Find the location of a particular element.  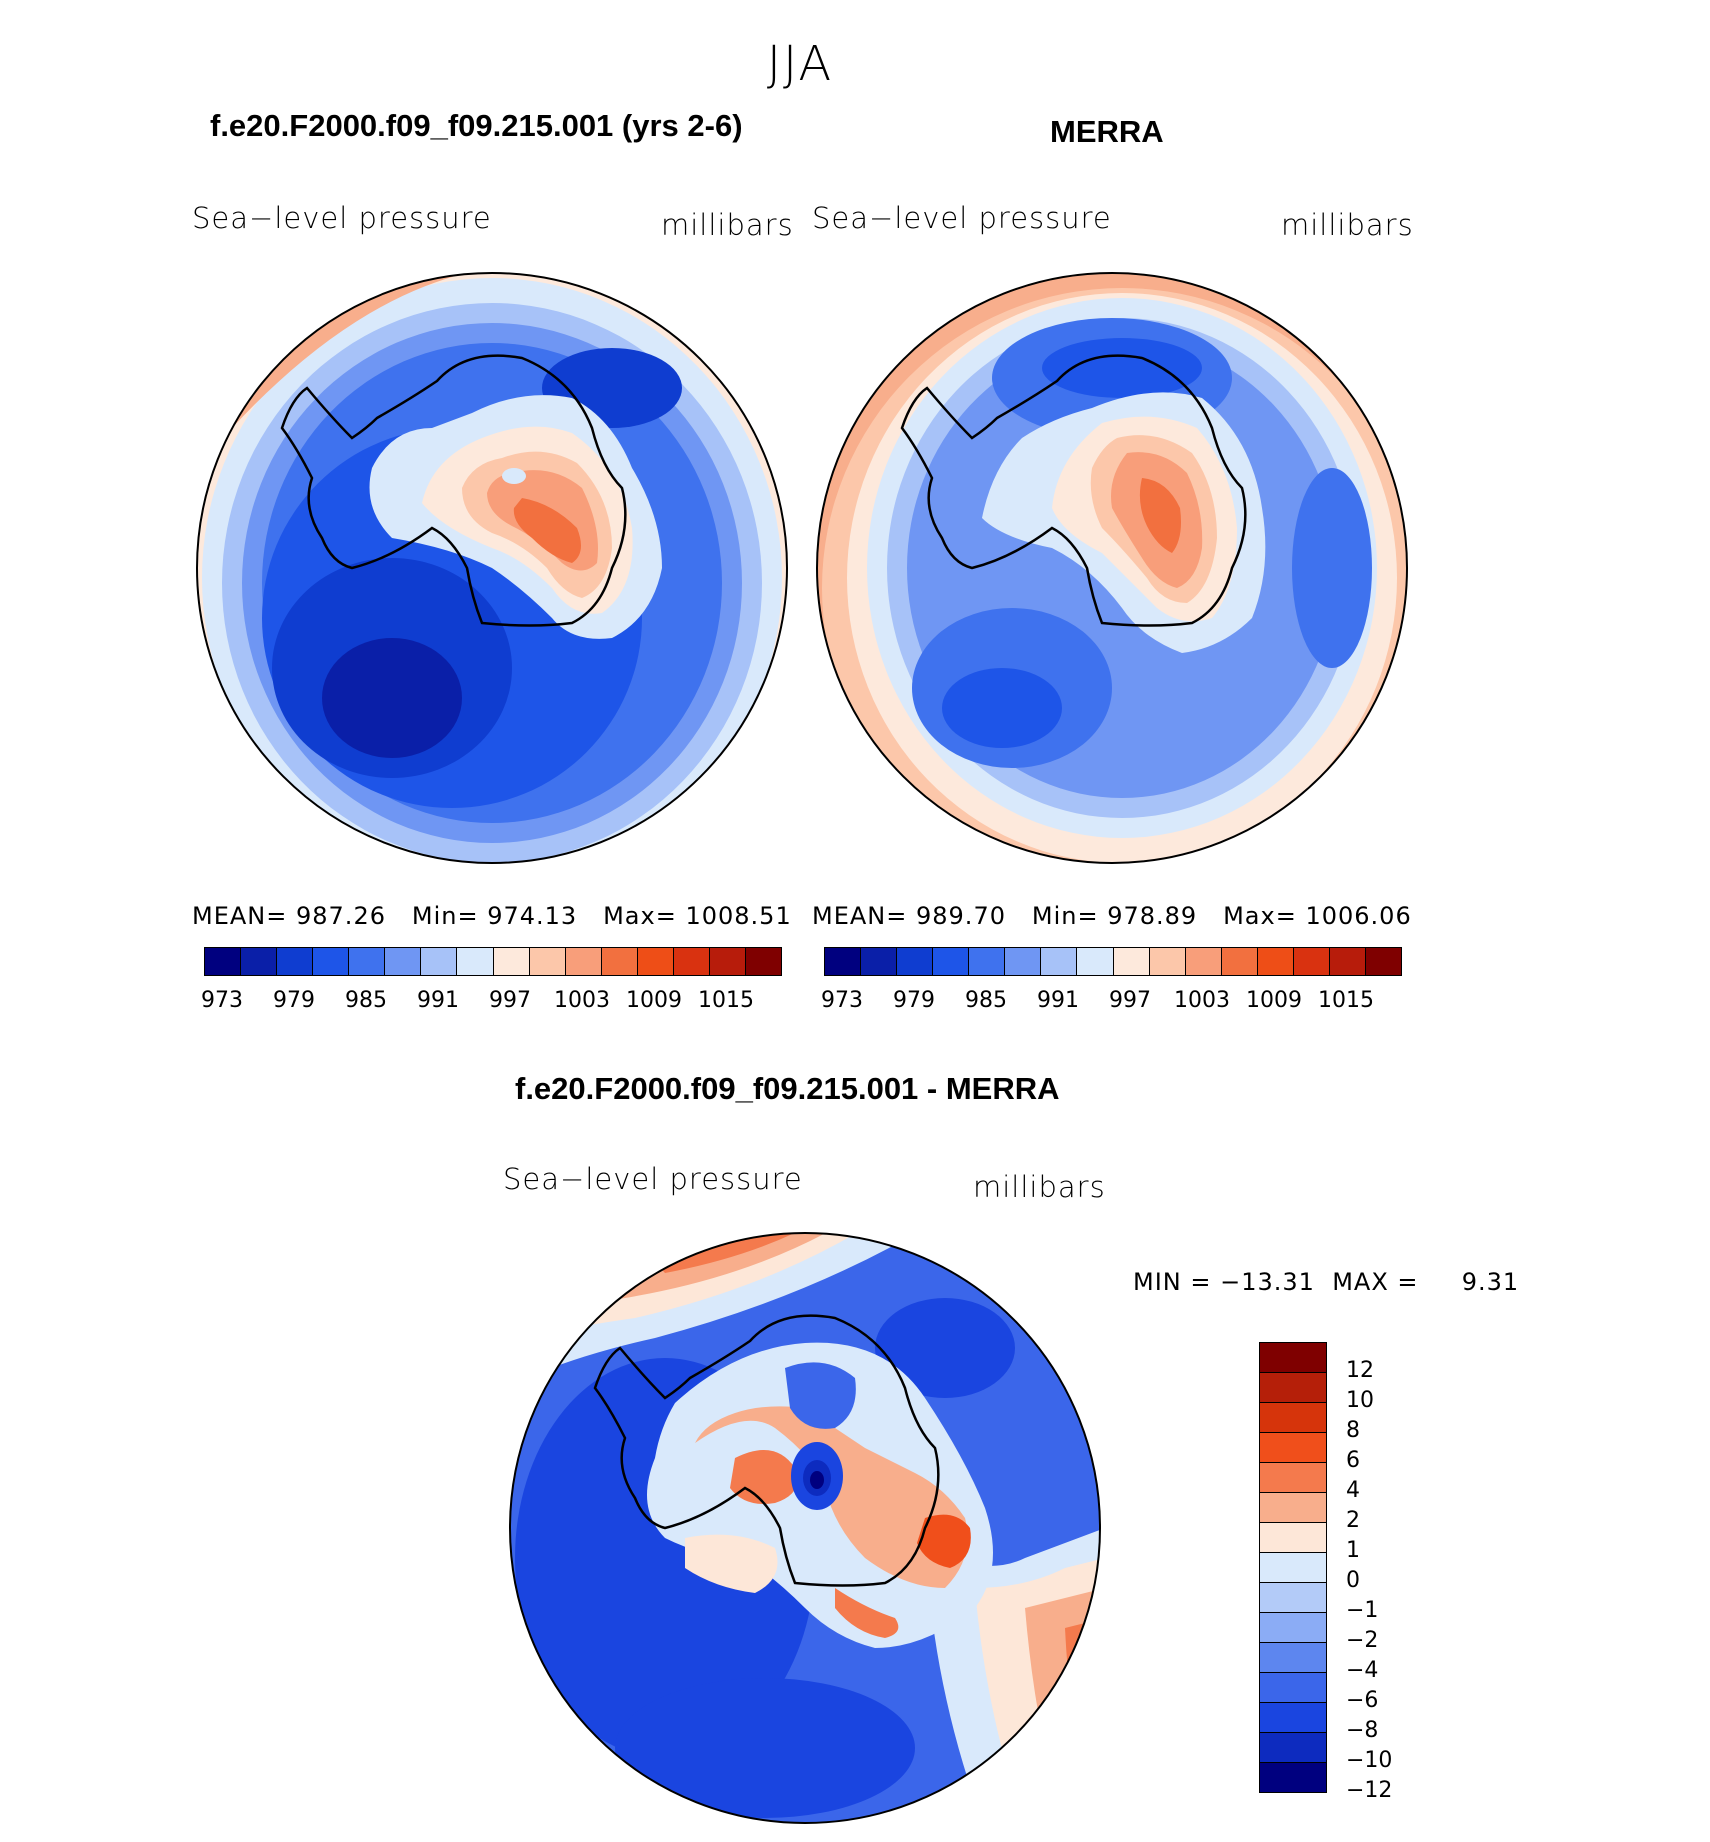

panel2-colorbar is located at coordinates (1113, 961).